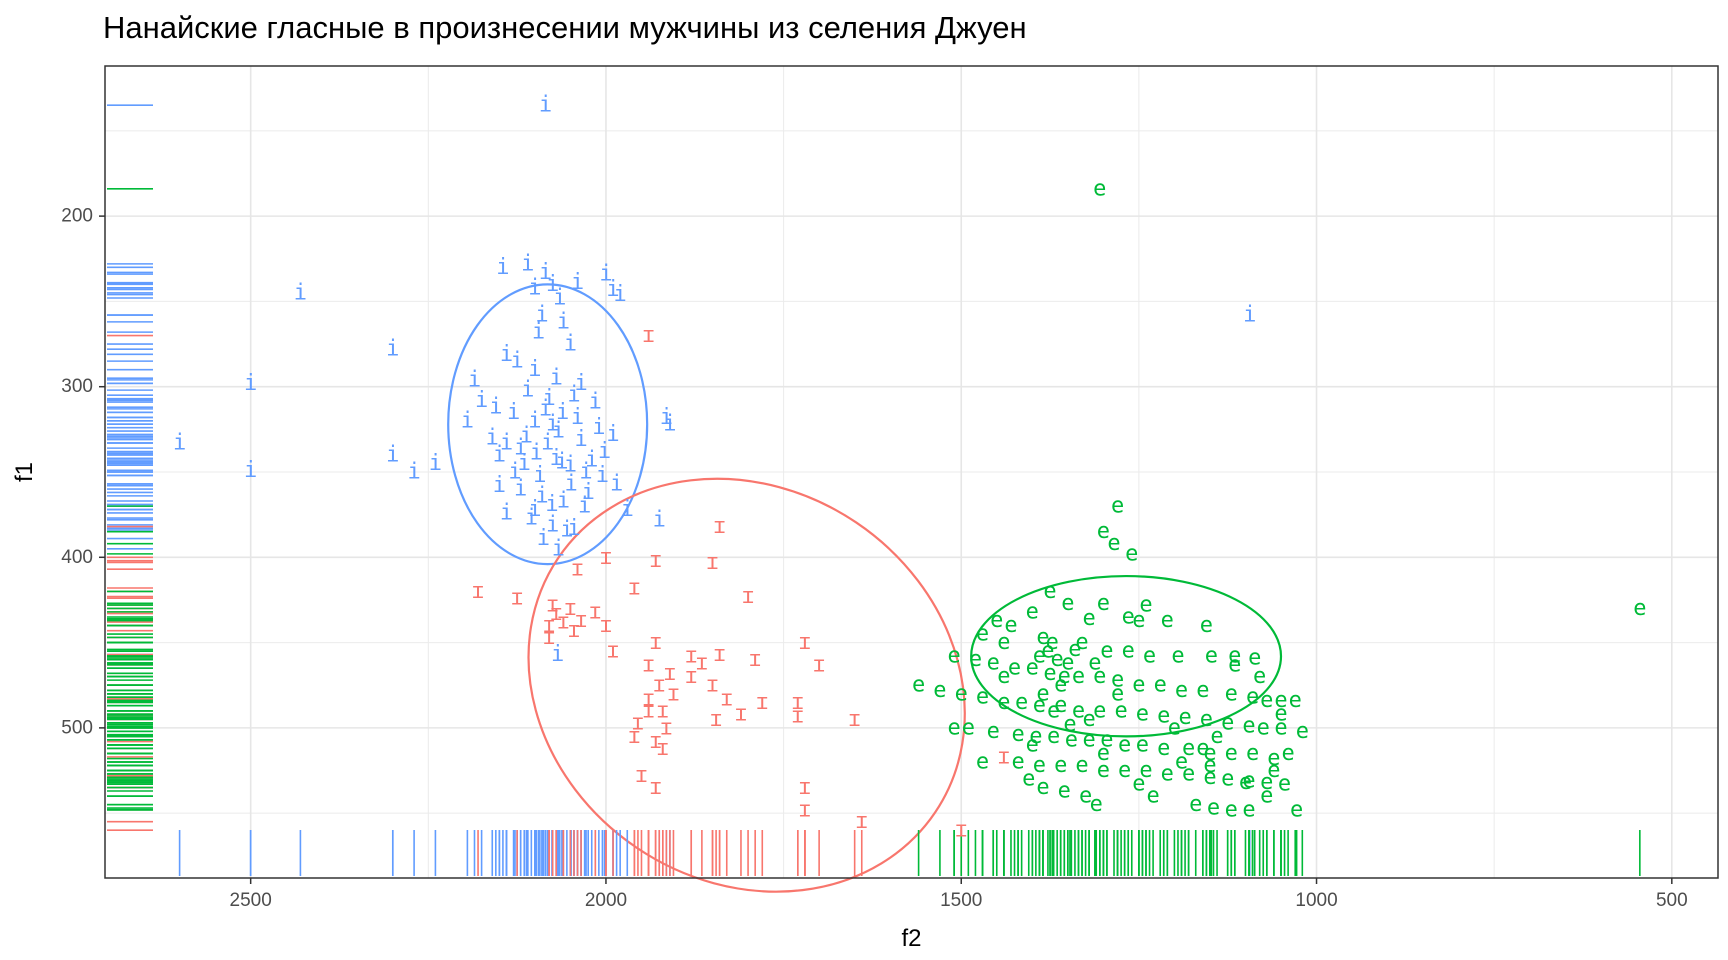 This screenshot has height=960, width=1728. I want to click on y-axis-title: f1, so click(24, 472).